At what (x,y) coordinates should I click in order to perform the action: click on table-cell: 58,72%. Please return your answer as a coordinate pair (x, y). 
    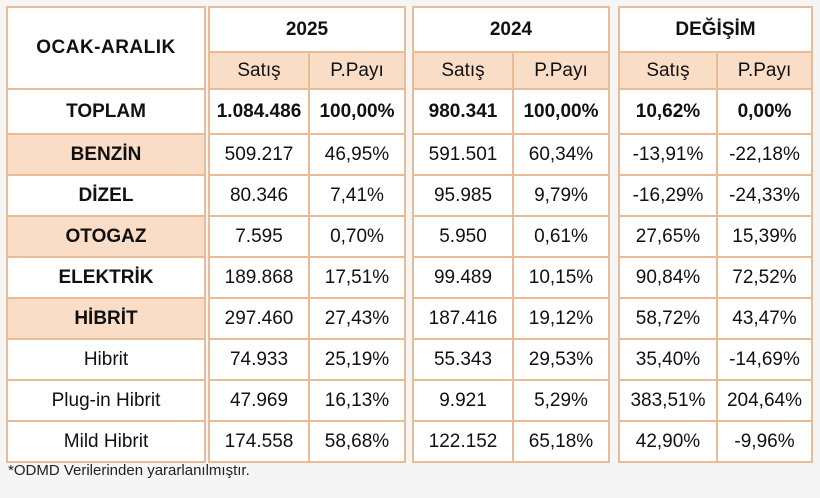
    Looking at the image, I should click on (668, 319).